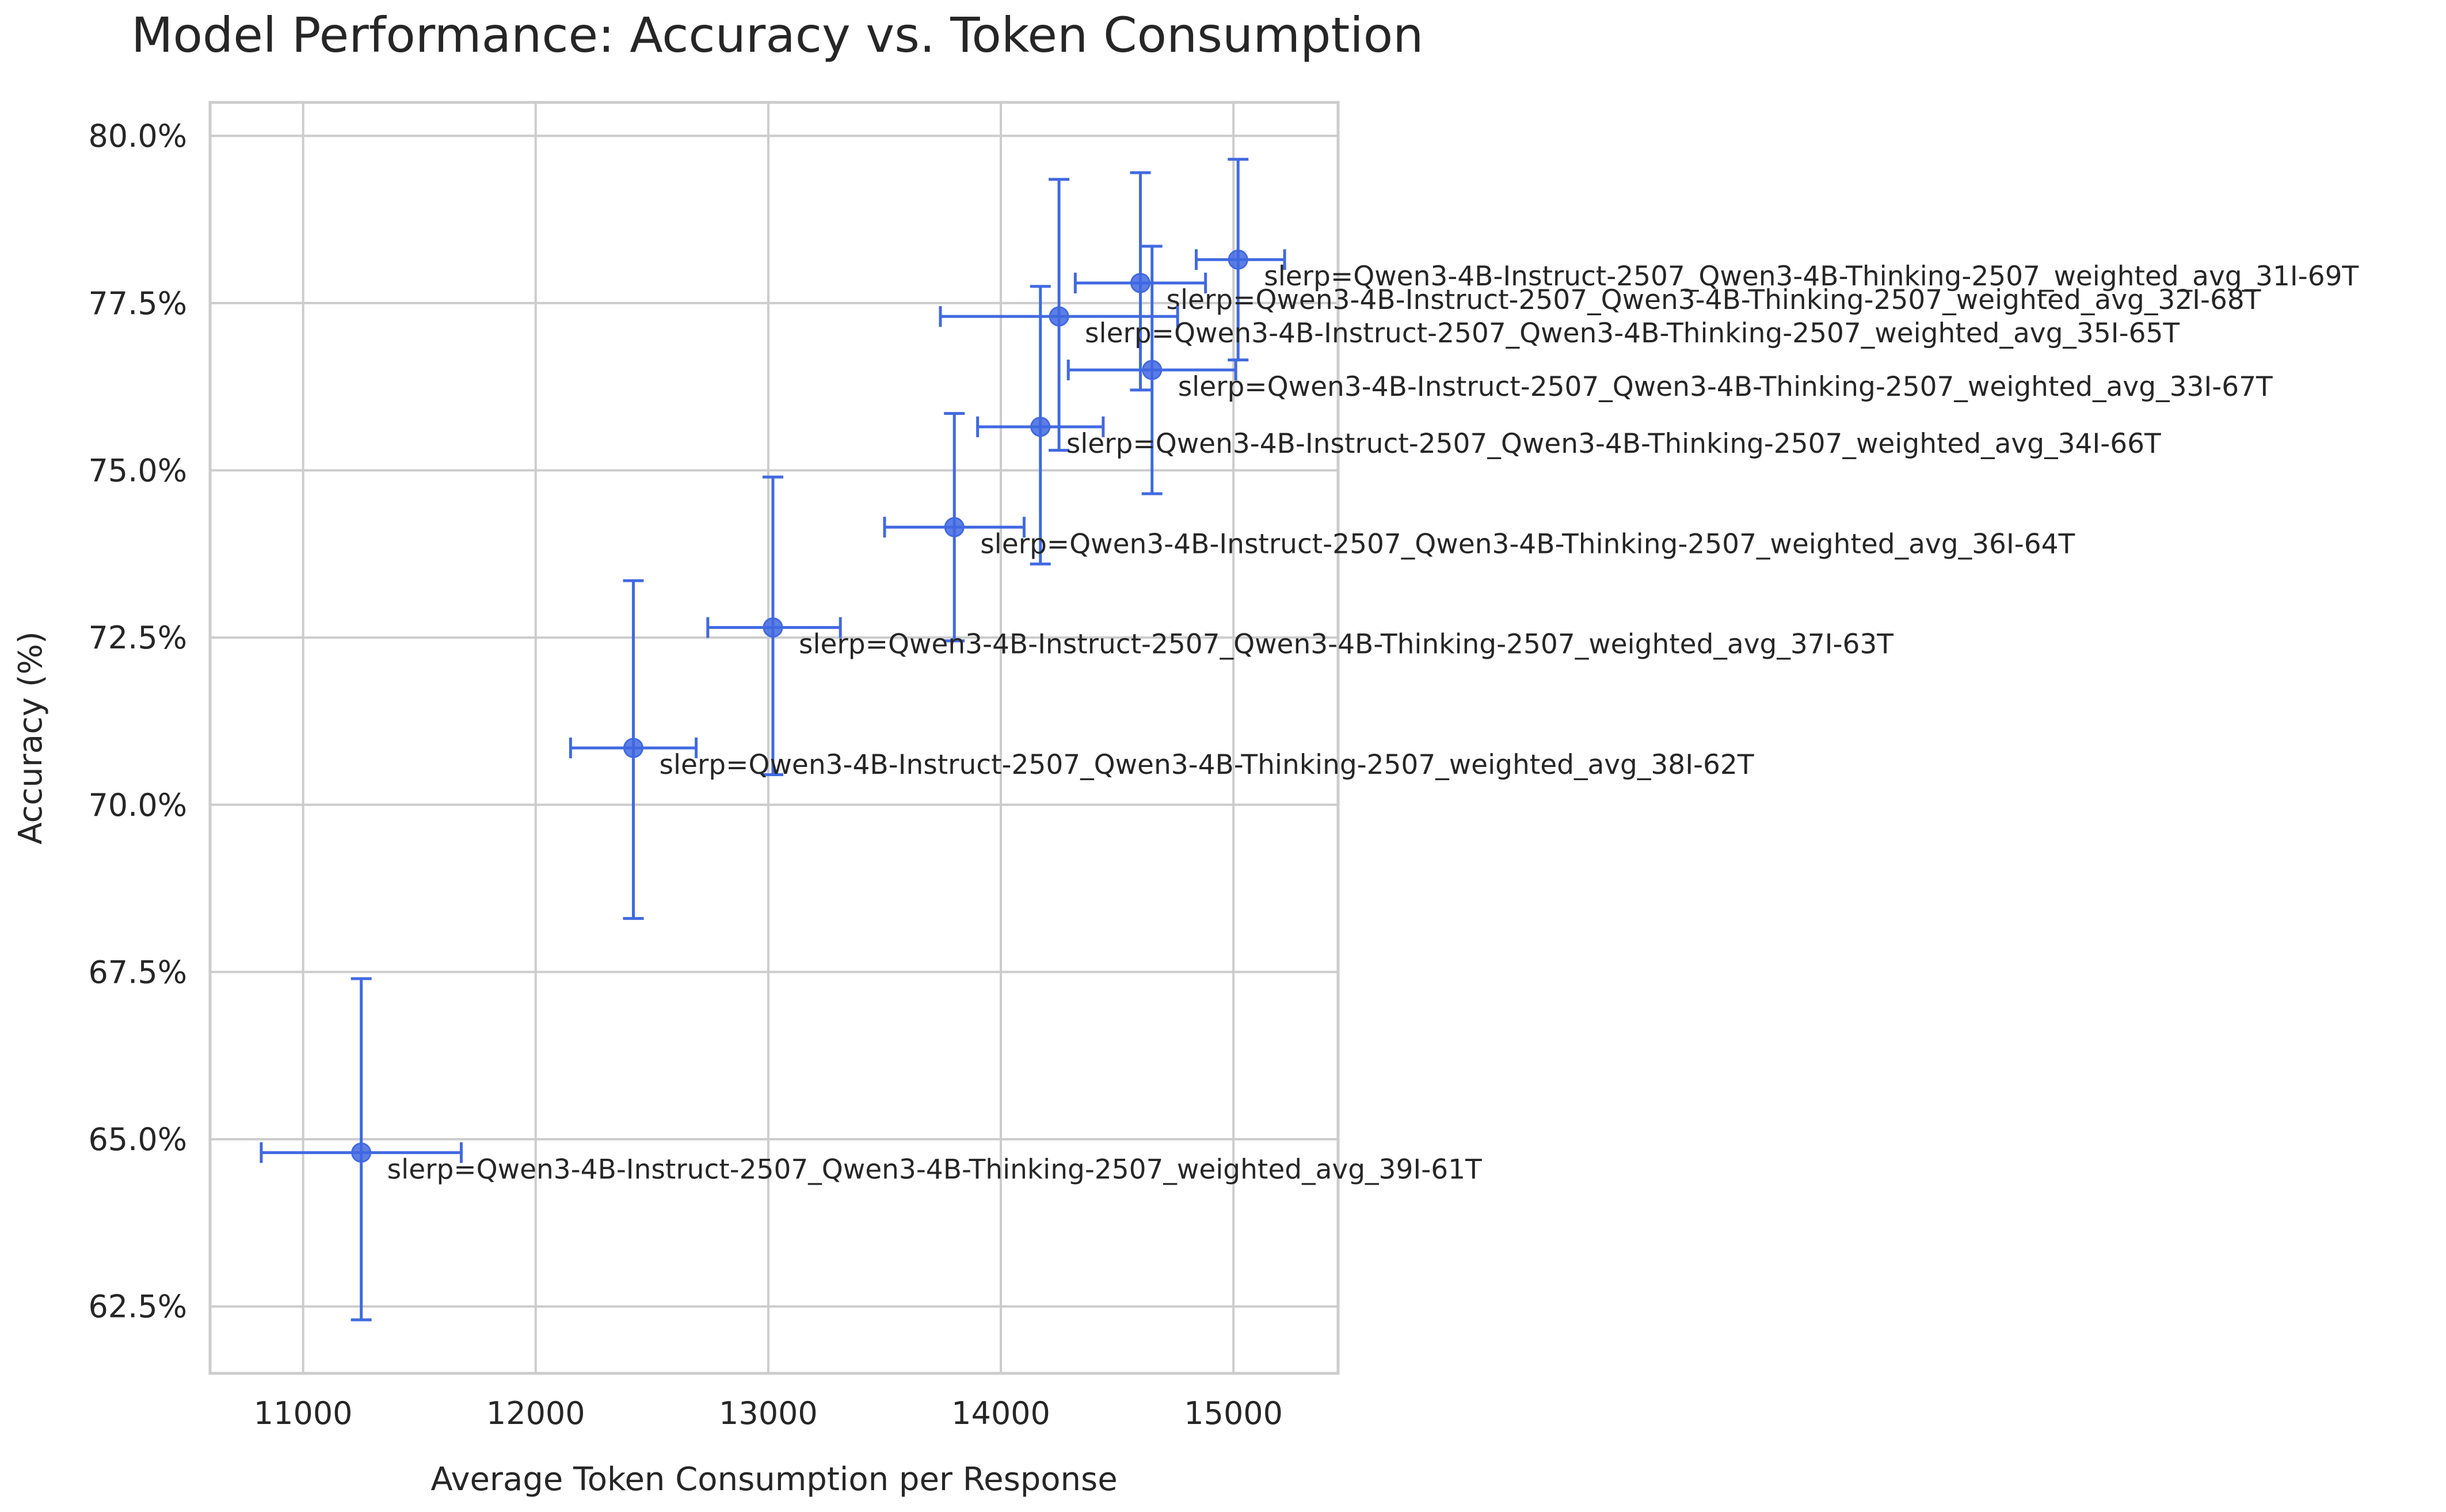 The width and height of the screenshot is (2446, 1512). I want to click on y-tick-label: 72.5%, so click(137, 638).